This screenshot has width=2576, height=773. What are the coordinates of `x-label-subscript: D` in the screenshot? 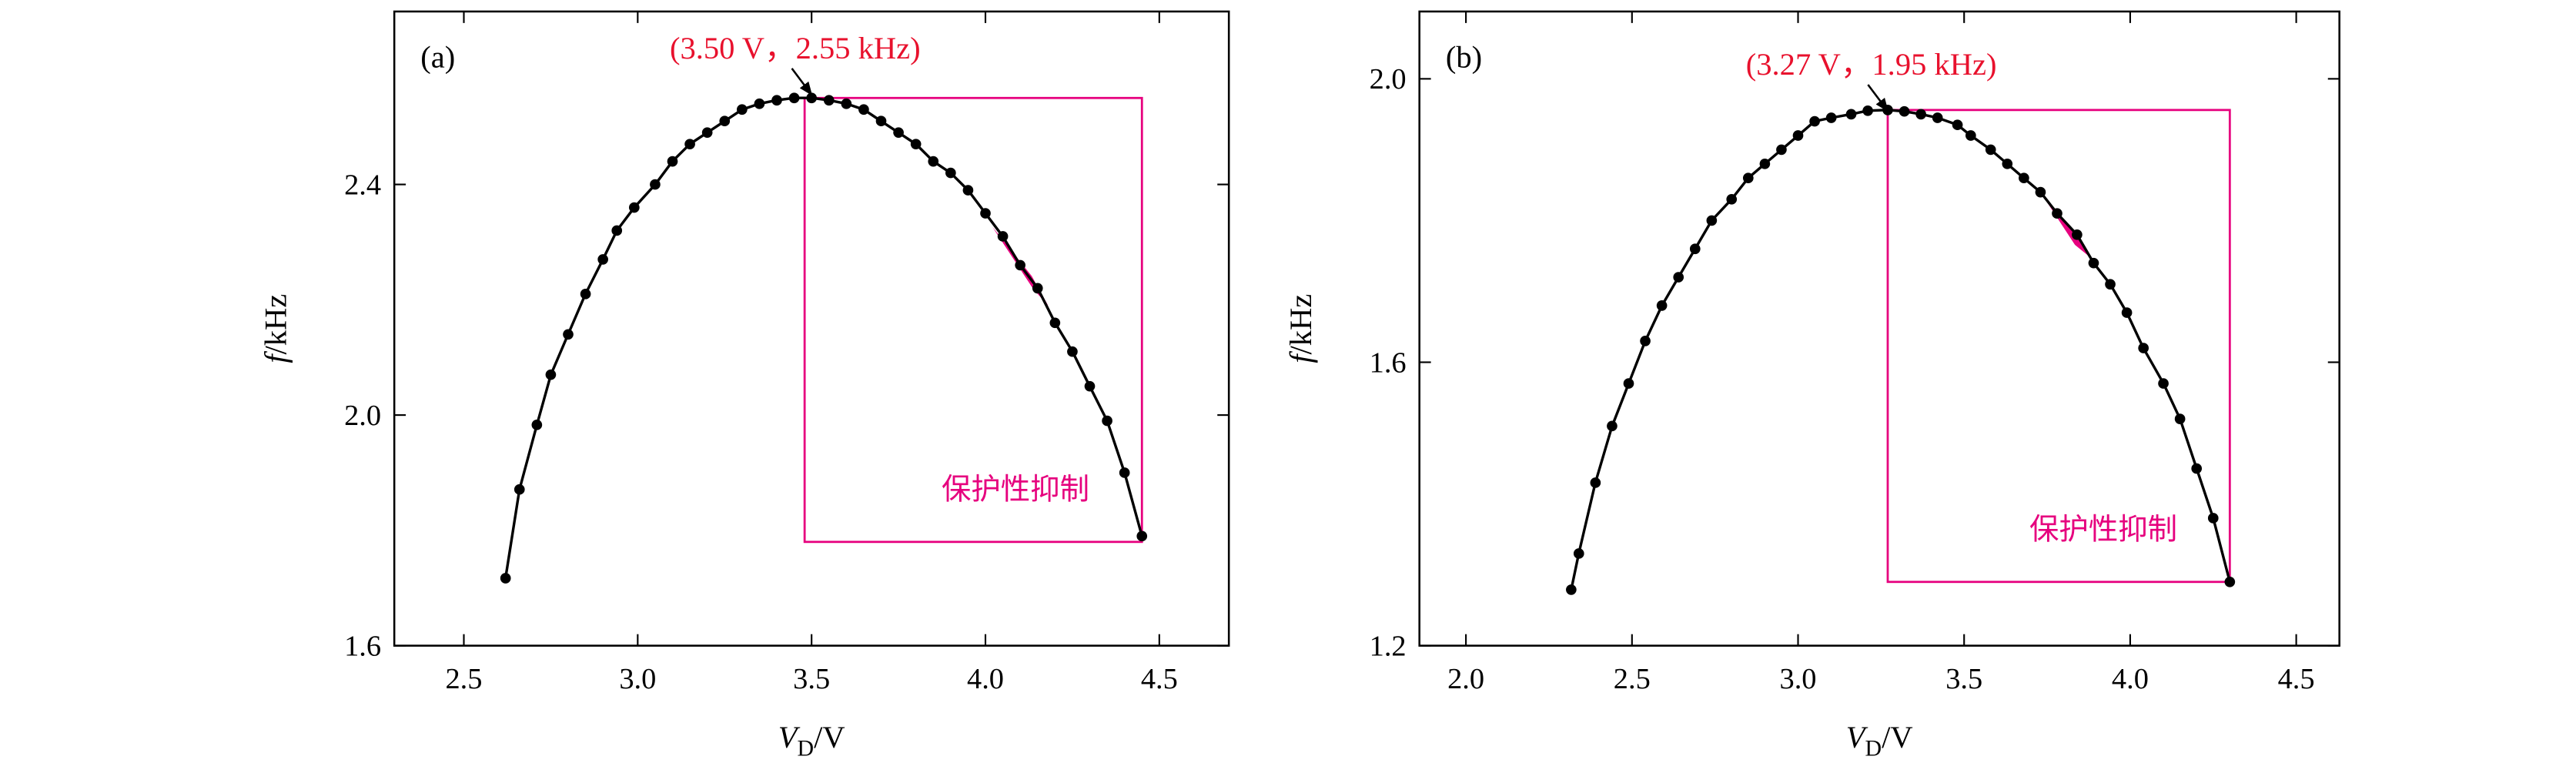 It's located at (806, 748).